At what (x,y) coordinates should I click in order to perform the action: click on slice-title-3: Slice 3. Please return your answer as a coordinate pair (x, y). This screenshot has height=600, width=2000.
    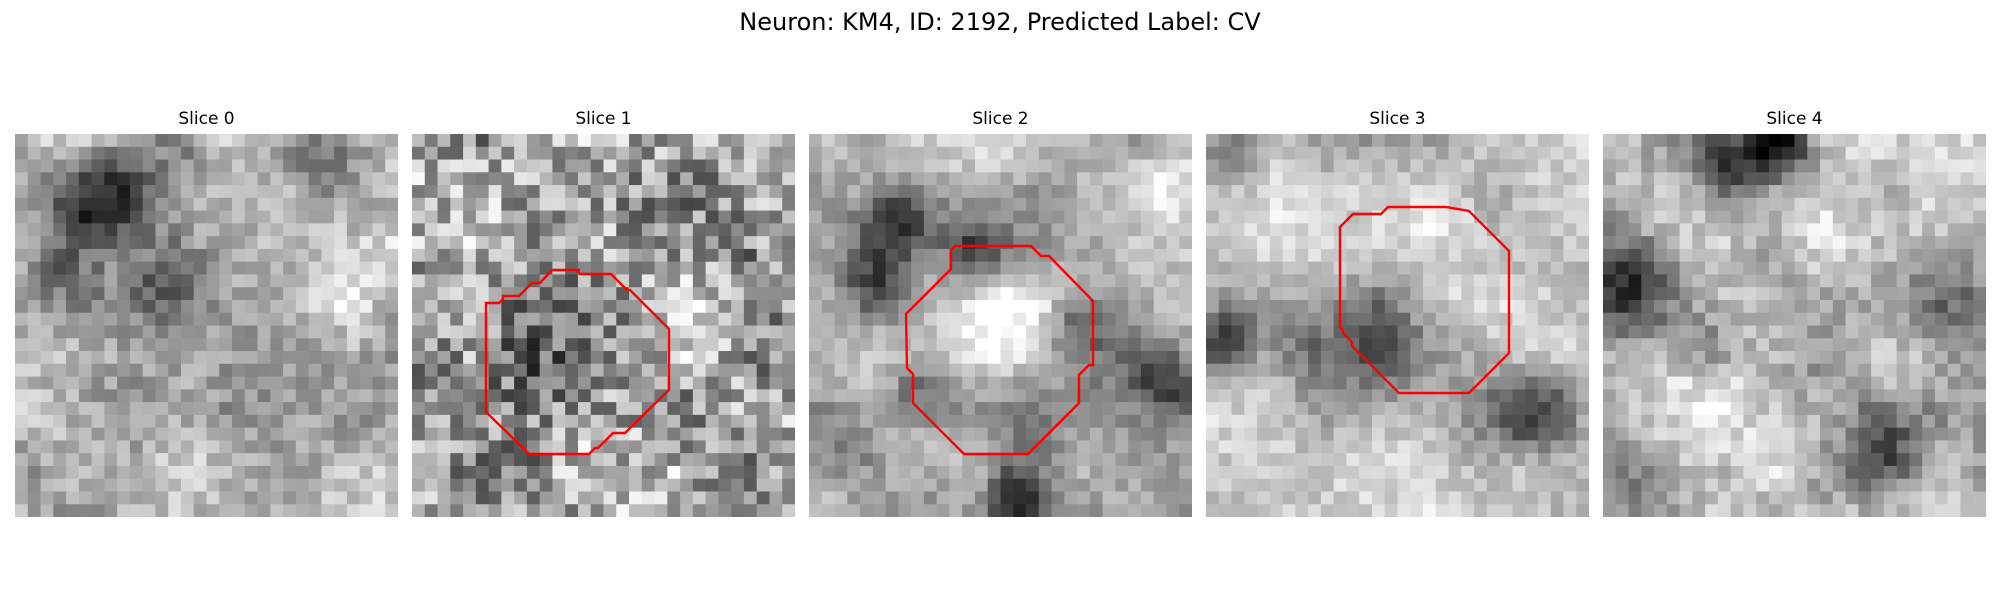
    Looking at the image, I should click on (1397, 119).